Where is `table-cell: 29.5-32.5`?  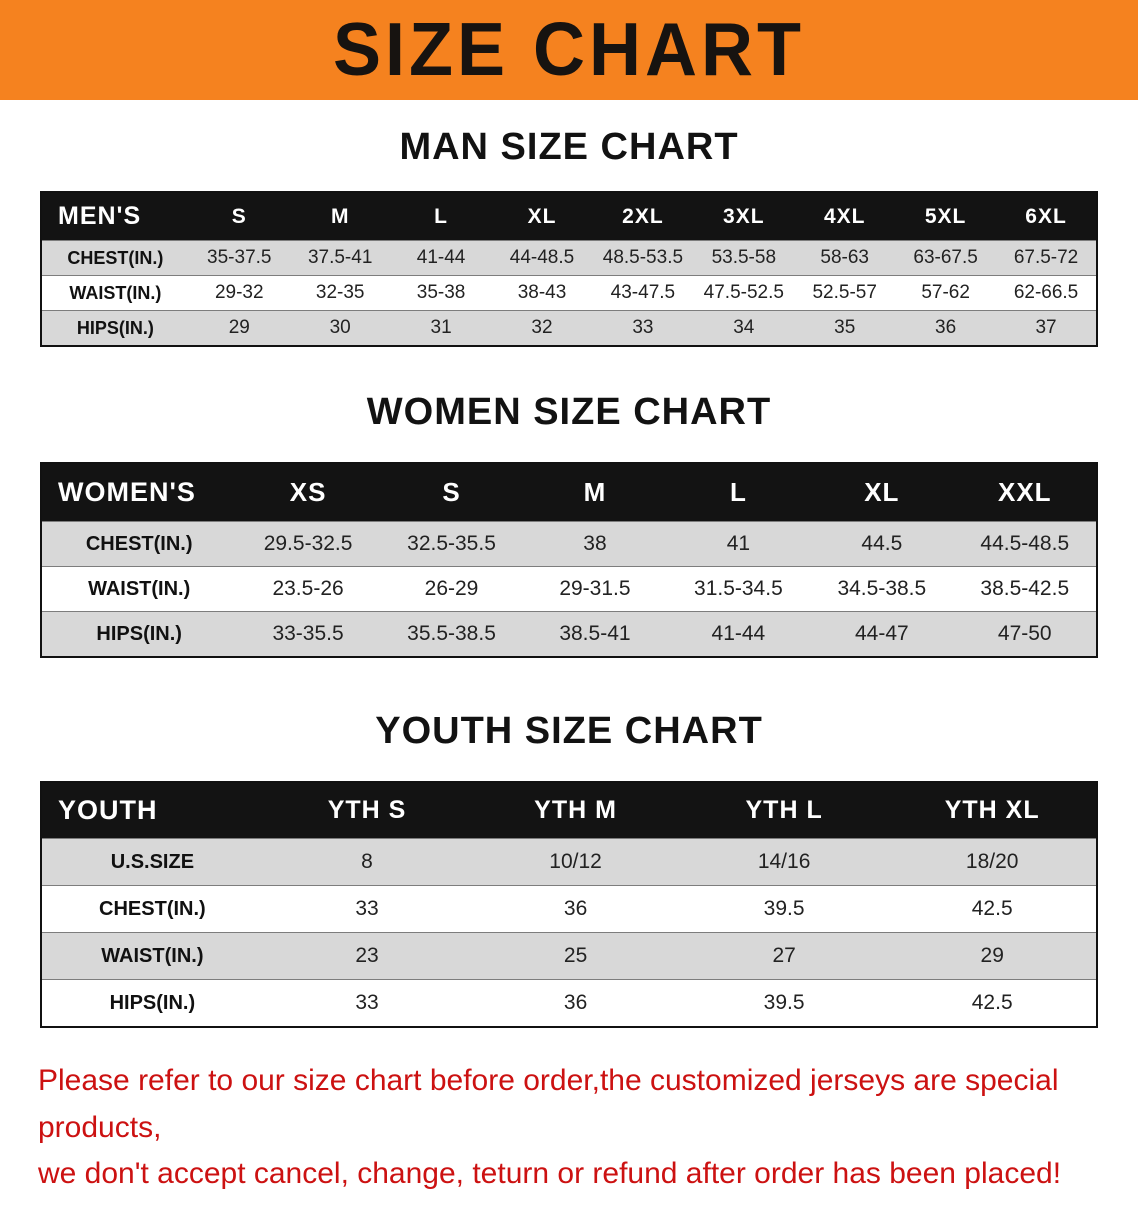
table-cell: 29.5-32.5 is located at coordinates (308, 544).